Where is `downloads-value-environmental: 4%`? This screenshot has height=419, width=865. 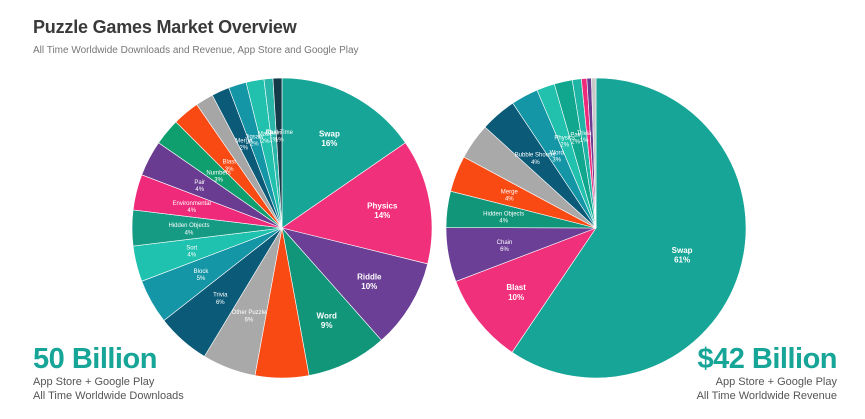
downloads-value-environmental: 4% is located at coordinates (191, 211).